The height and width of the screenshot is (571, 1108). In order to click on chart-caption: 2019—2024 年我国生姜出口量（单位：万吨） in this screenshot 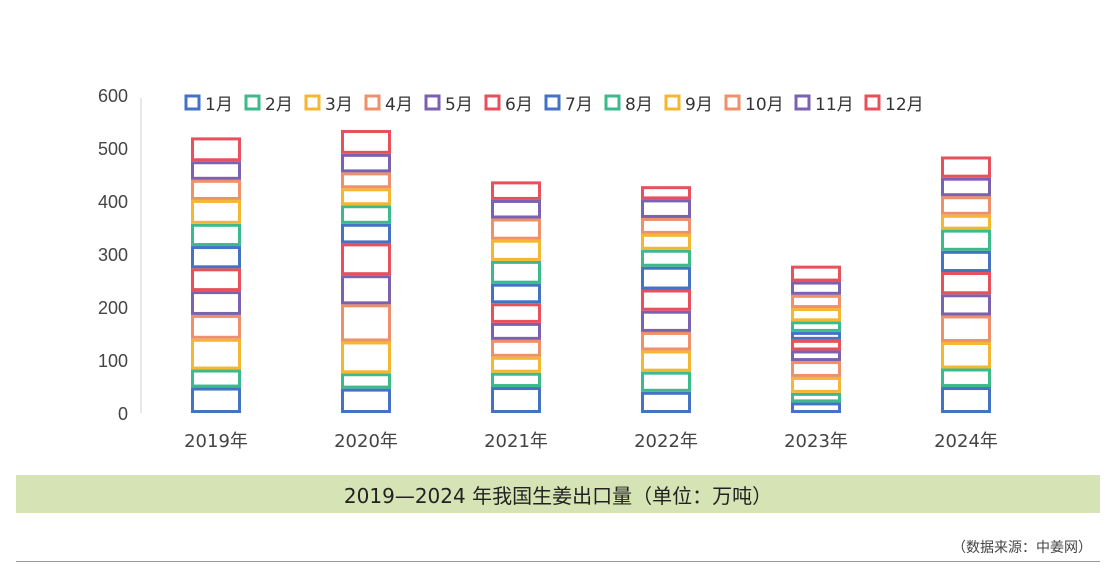, I will do `click(558, 495)`.